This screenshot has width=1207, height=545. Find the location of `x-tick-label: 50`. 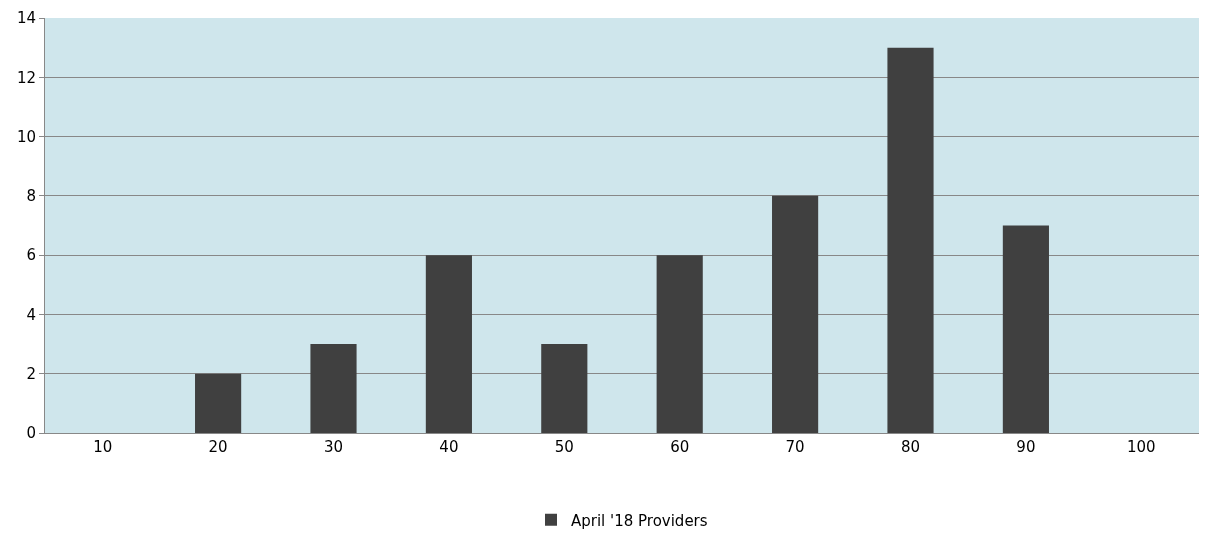

x-tick-label: 50 is located at coordinates (564, 447).